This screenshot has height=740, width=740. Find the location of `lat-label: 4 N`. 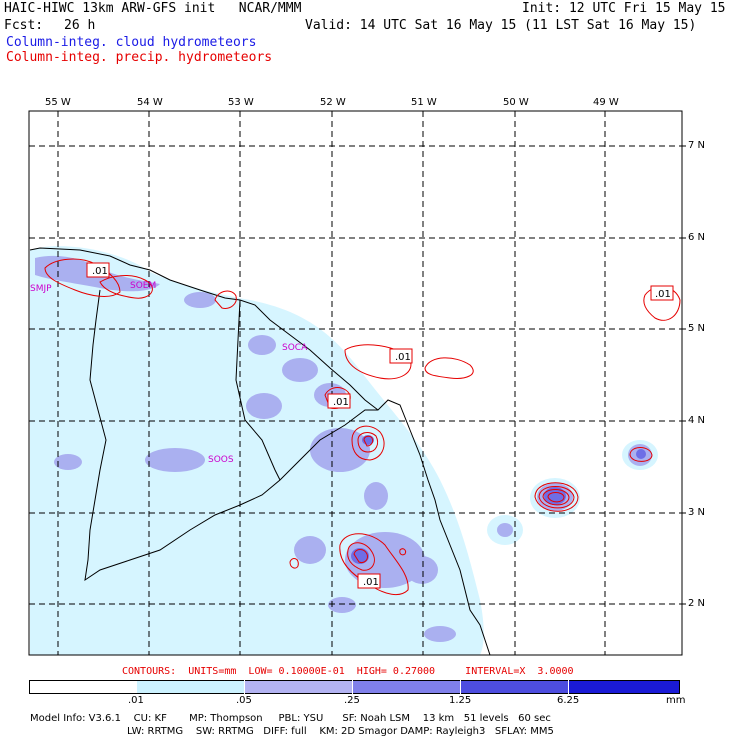

lat-label: 4 N is located at coordinates (697, 420).